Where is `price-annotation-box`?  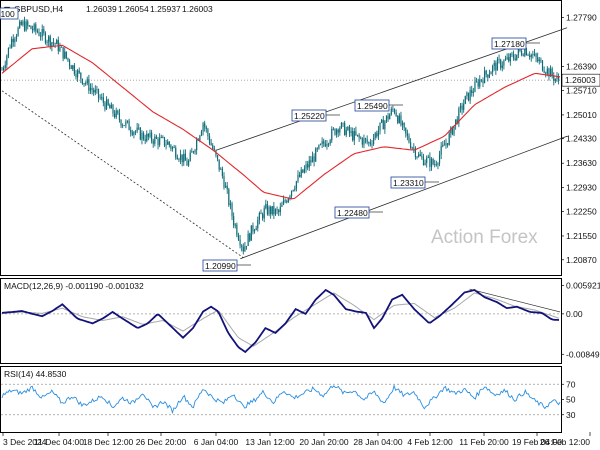
price-annotation-box is located at coordinates (309, 115).